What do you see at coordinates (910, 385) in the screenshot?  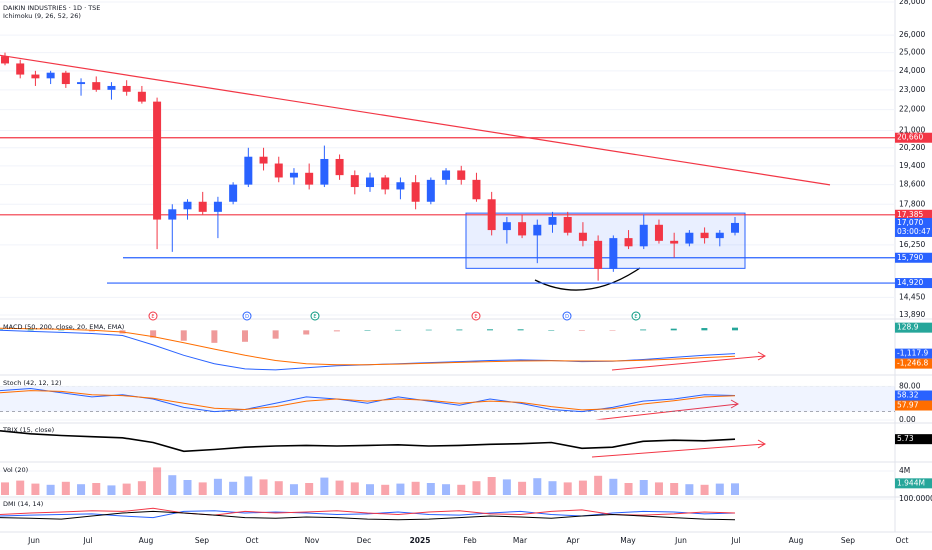 I see `y-tick-label: 80.00` at bounding box center [910, 385].